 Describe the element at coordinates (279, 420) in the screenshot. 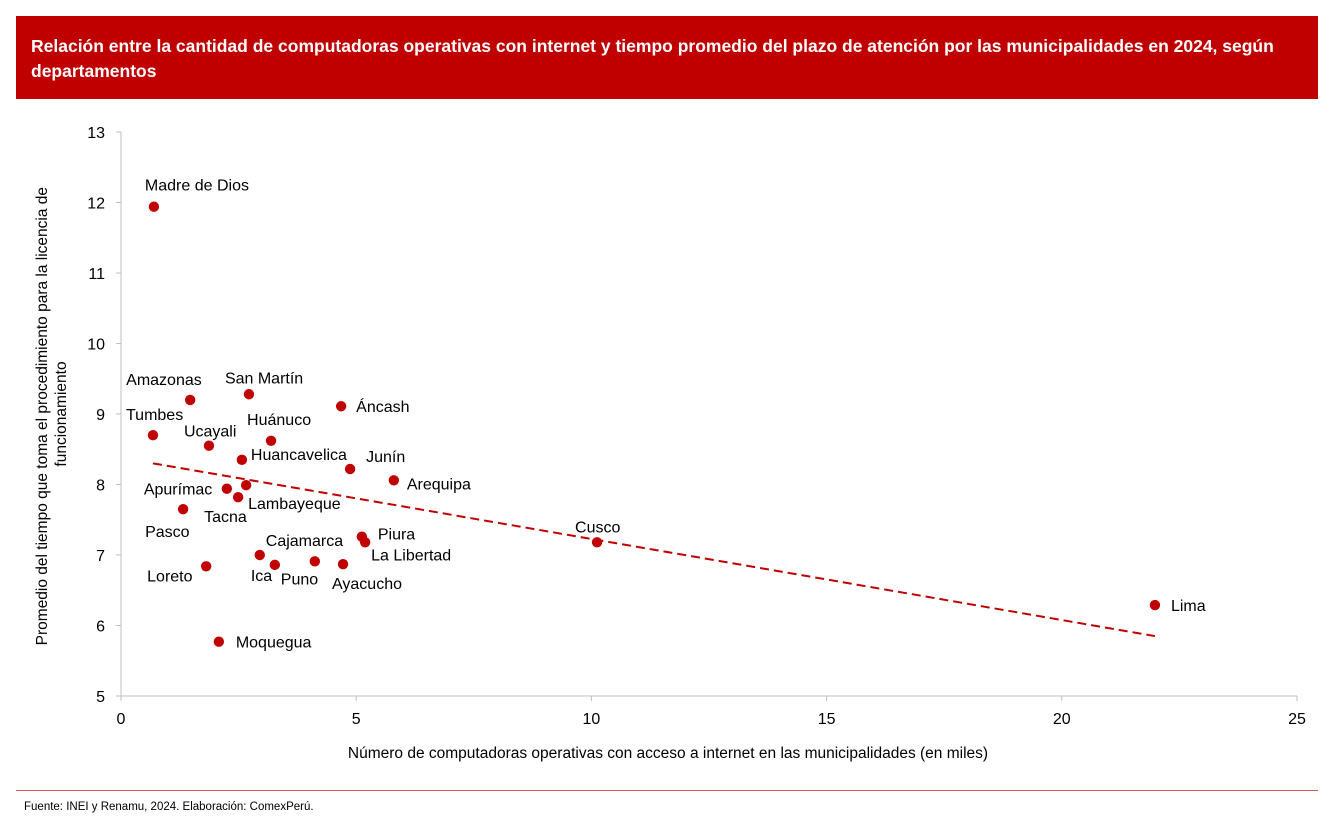

I see `data-point-label: Huánuco` at that location.